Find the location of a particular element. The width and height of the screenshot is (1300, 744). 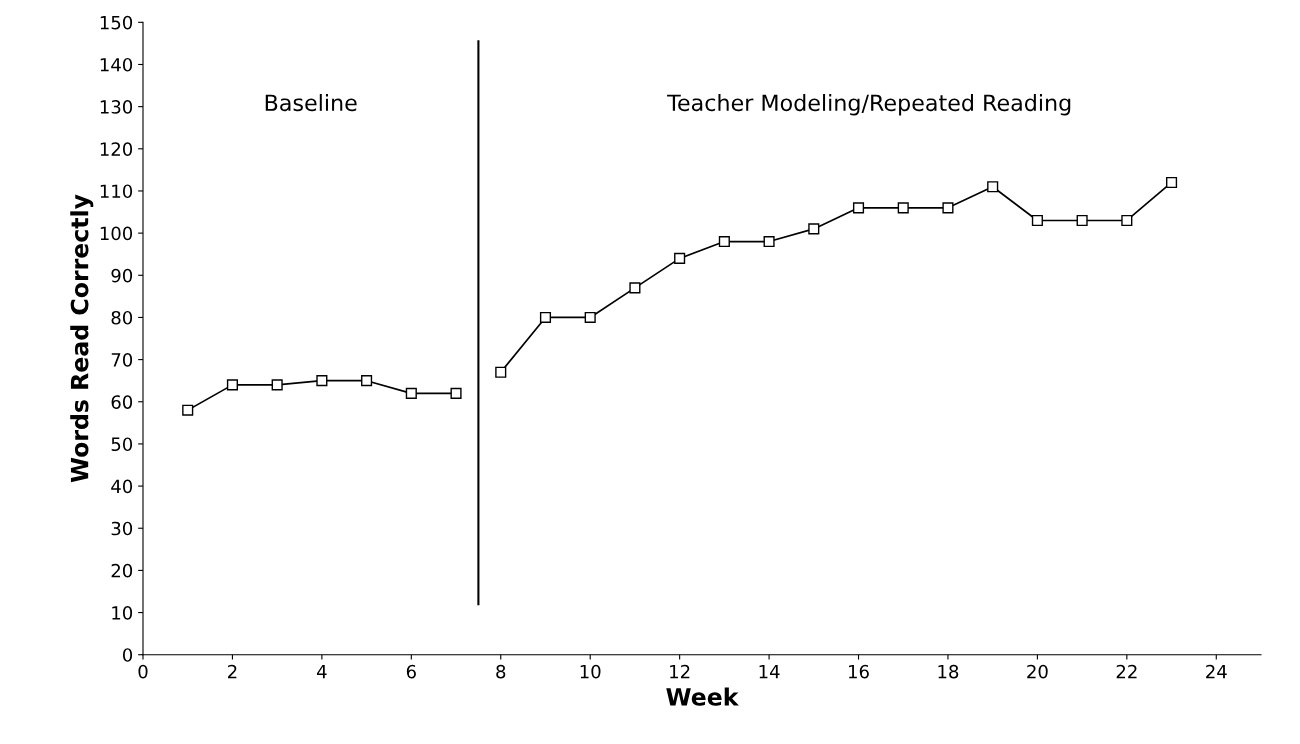

y-tick-label: 110 is located at coordinates (116, 191).